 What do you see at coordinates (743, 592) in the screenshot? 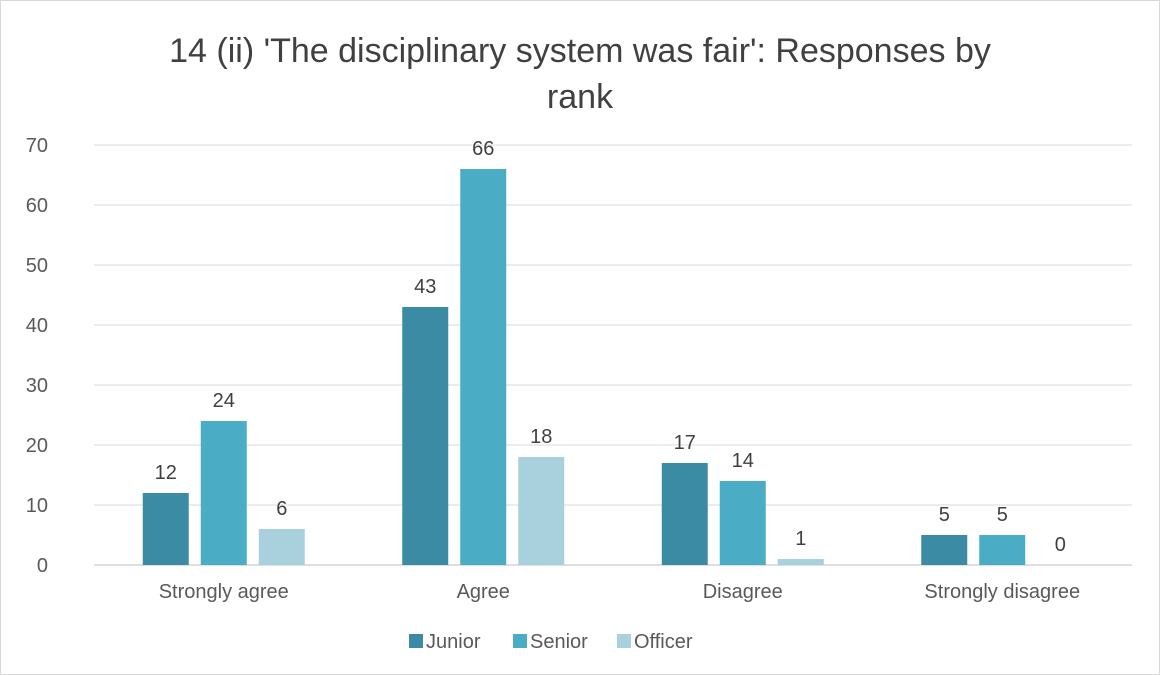
I see `x-tick-label: Disagree` at bounding box center [743, 592].